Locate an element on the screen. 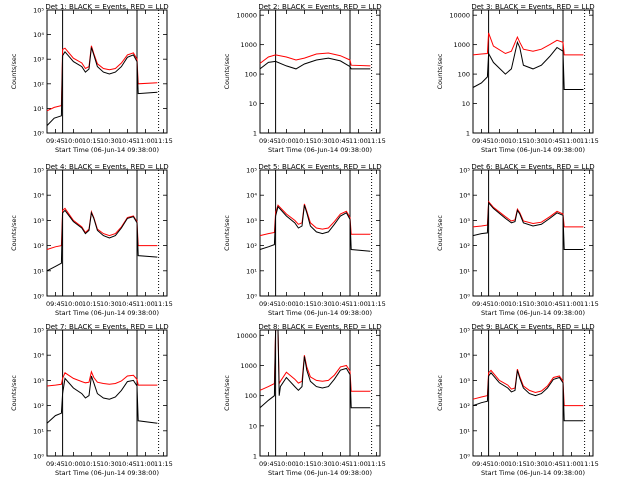  y-tick-label: 10 is located at coordinates (253, 104).